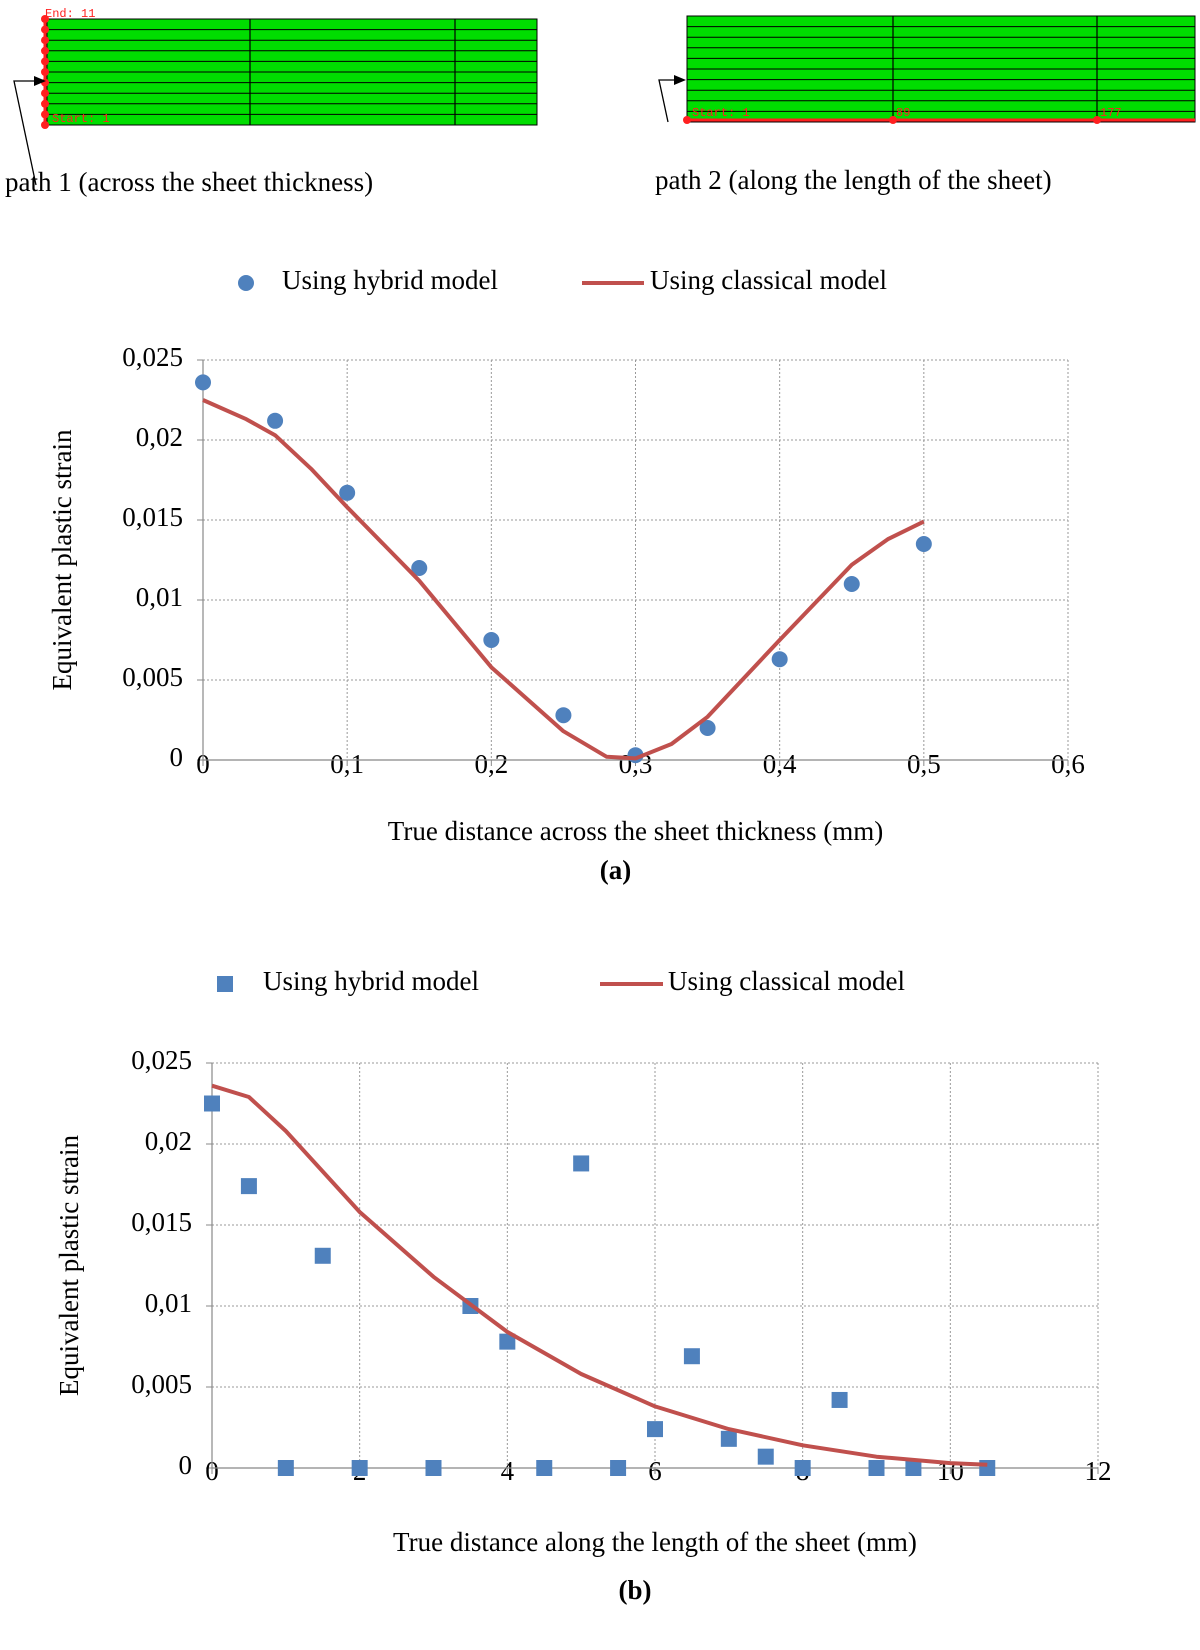 The width and height of the screenshot is (1200, 1650). What do you see at coordinates (853, 180) in the screenshot?
I see `diagram-label: path 2 (along the length of the sheet)` at bounding box center [853, 180].